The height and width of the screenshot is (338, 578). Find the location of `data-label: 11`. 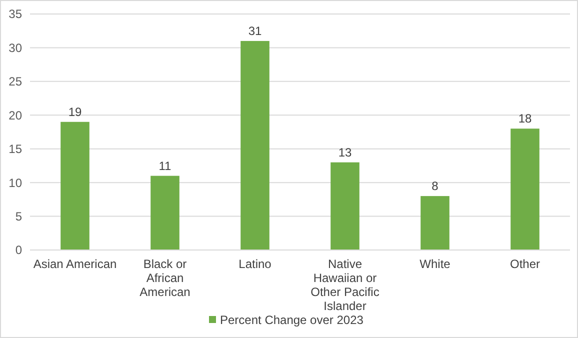

data-label: 11 is located at coordinates (165, 165).